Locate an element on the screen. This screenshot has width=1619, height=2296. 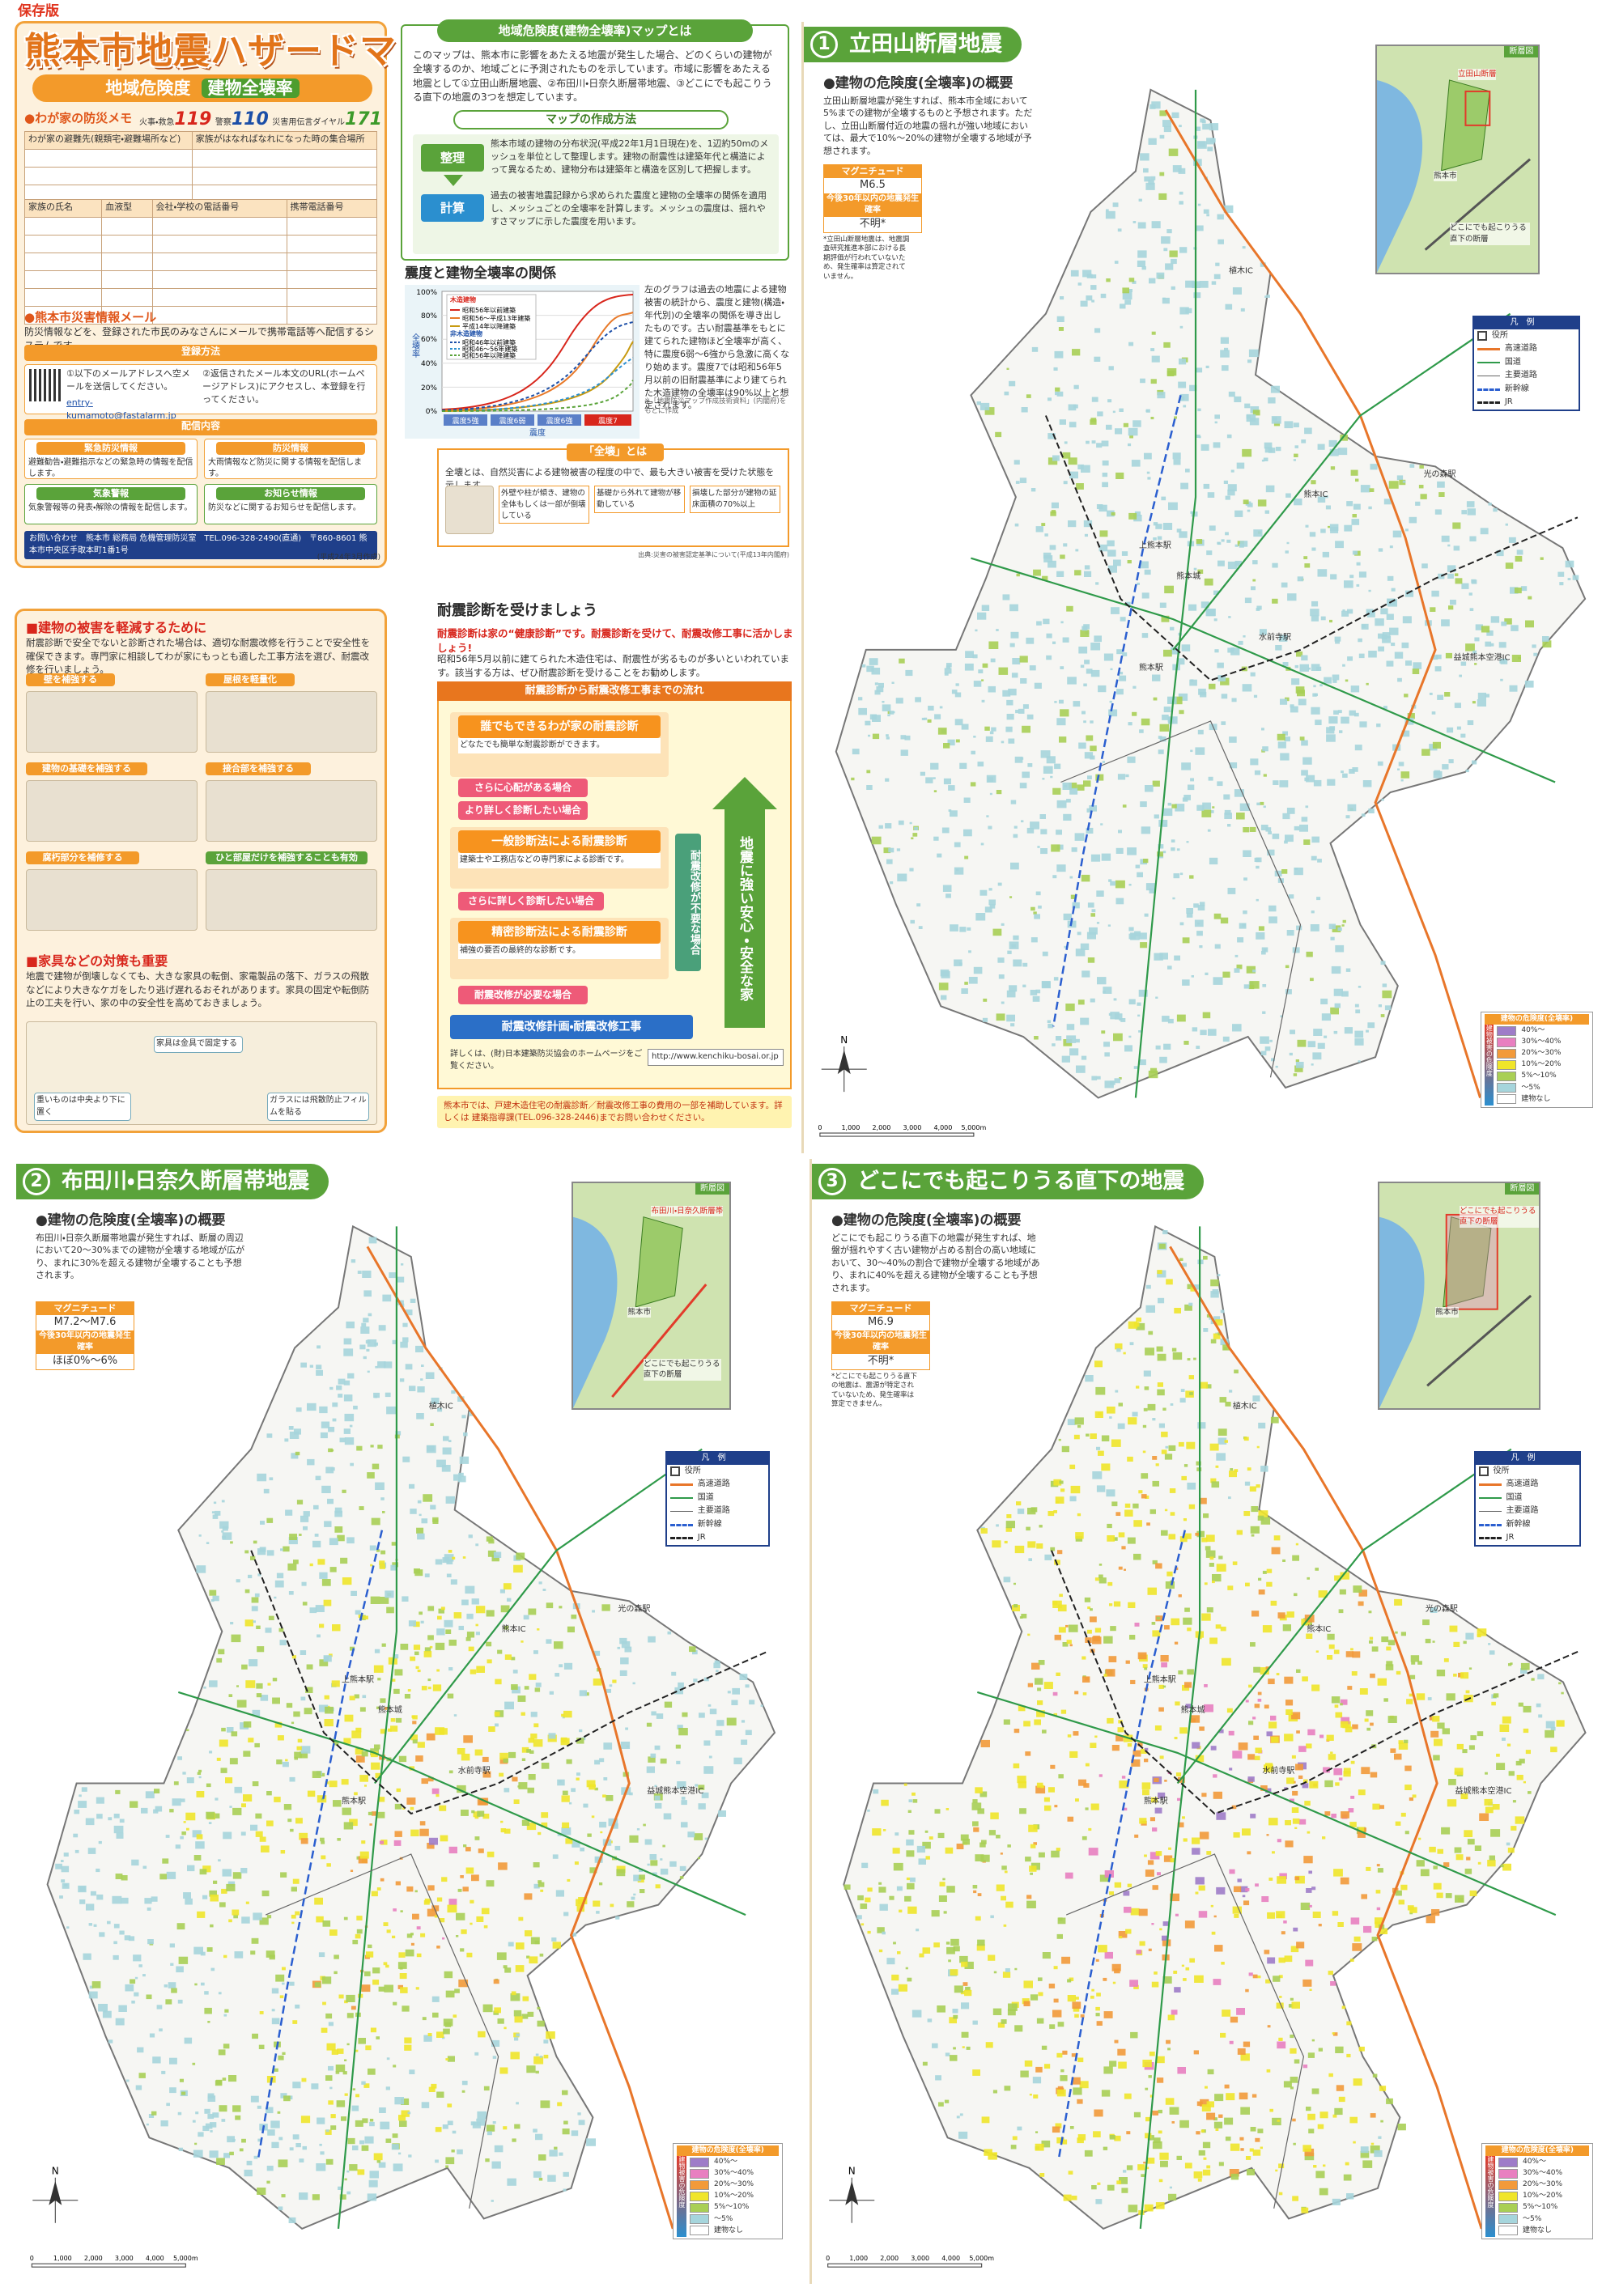
danger-axis: 建物被害の危険度 is located at coordinates (1489, 1065).